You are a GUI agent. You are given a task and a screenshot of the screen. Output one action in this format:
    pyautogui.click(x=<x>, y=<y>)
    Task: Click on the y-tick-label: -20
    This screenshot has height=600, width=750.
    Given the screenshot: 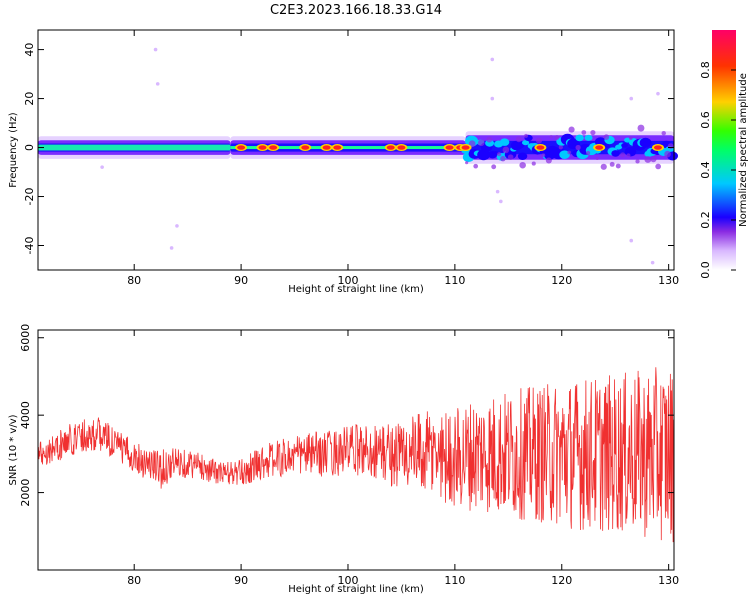 What is the action you would take?
    pyautogui.click(x=29, y=197)
    